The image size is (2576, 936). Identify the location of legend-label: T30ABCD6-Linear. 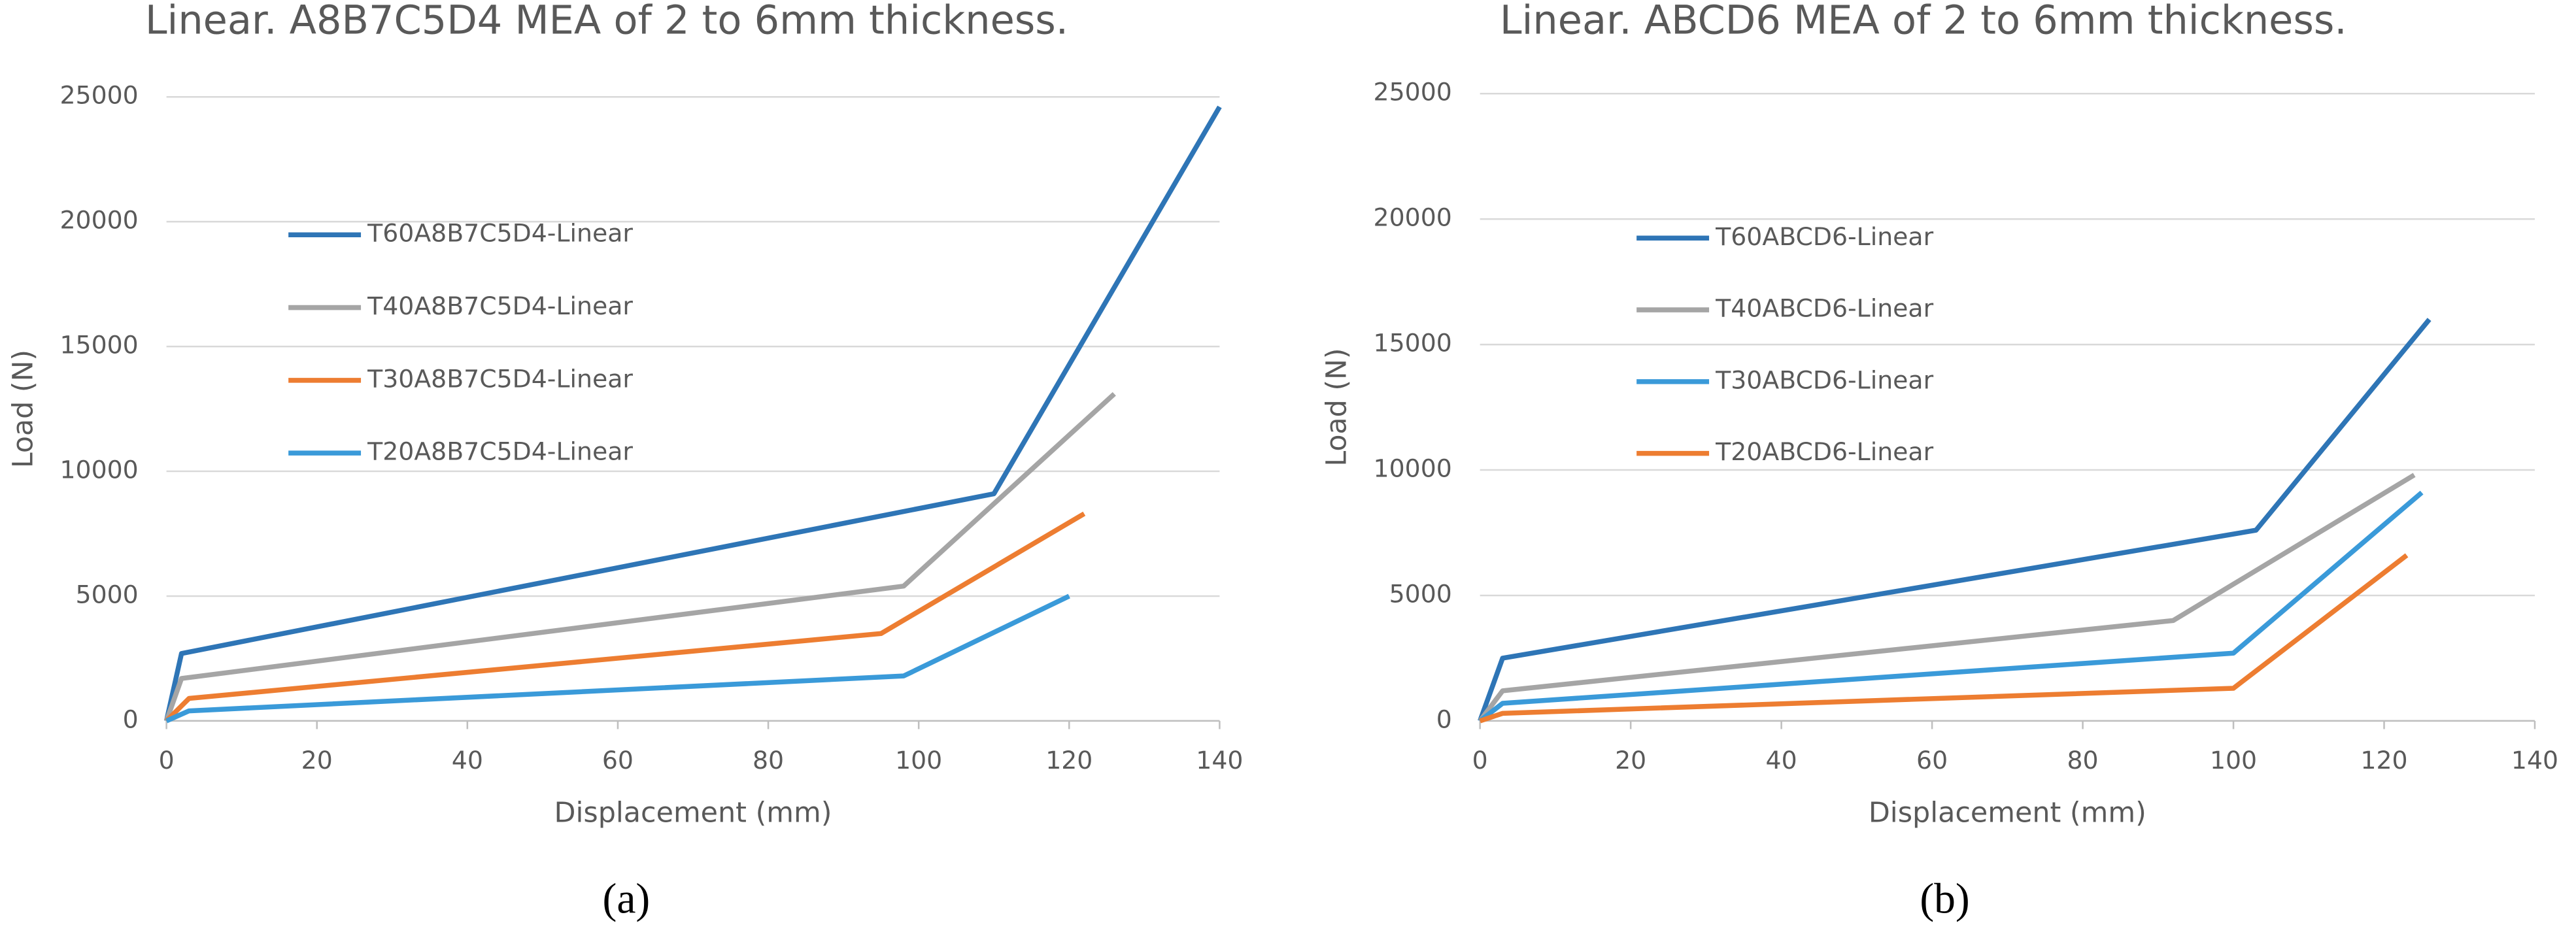
(1824, 379).